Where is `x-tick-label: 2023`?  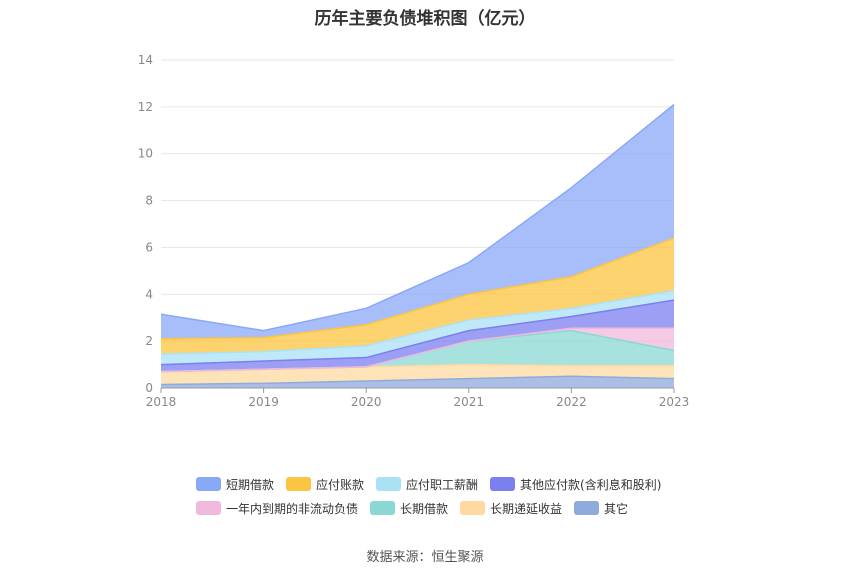 x-tick-label: 2023 is located at coordinates (674, 402).